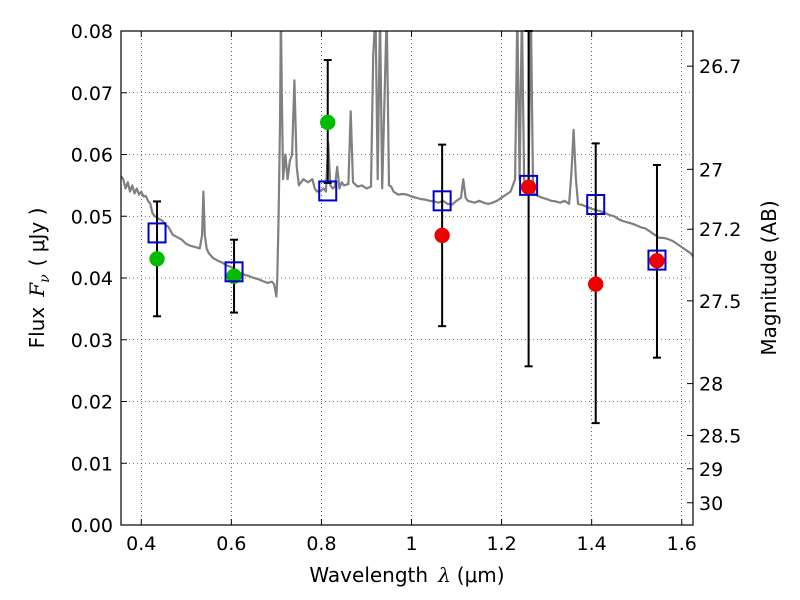 The image size is (800, 600). Describe the element at coordinates (720, 436) in the screenshot. I see `y2-tick-label: 28.5` at that location.